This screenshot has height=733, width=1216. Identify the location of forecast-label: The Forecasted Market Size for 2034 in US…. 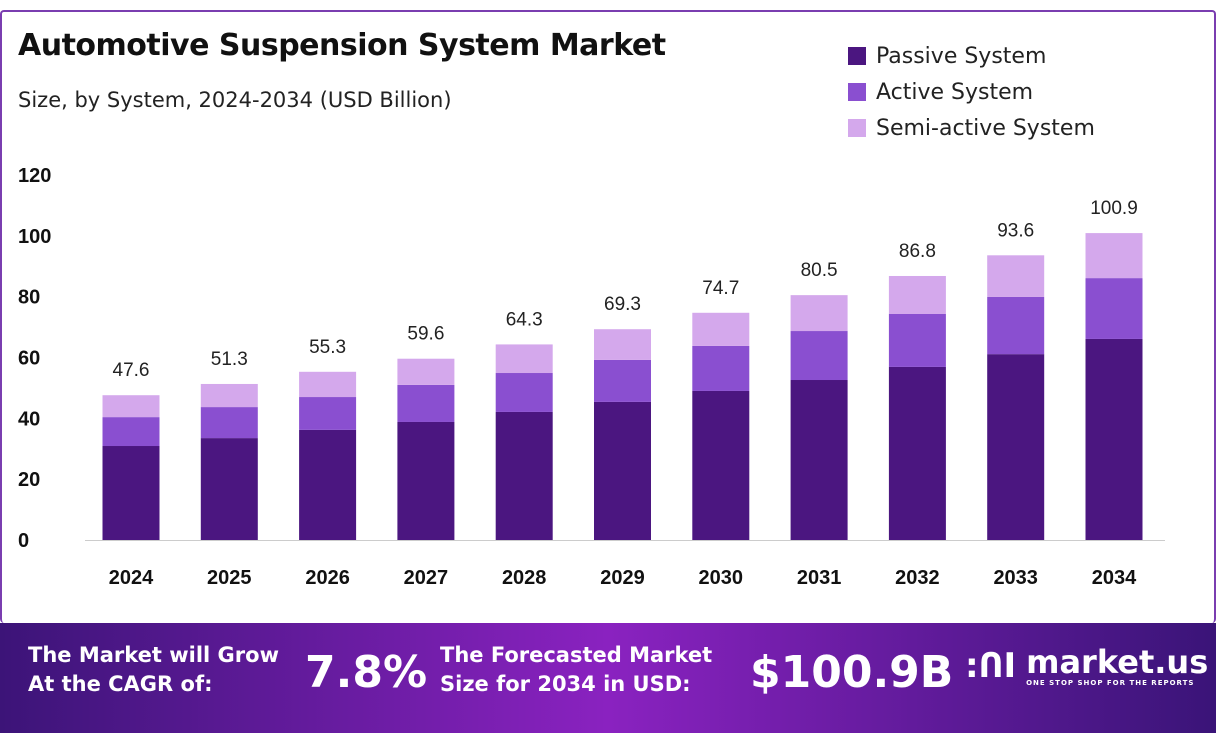
(576, 670).